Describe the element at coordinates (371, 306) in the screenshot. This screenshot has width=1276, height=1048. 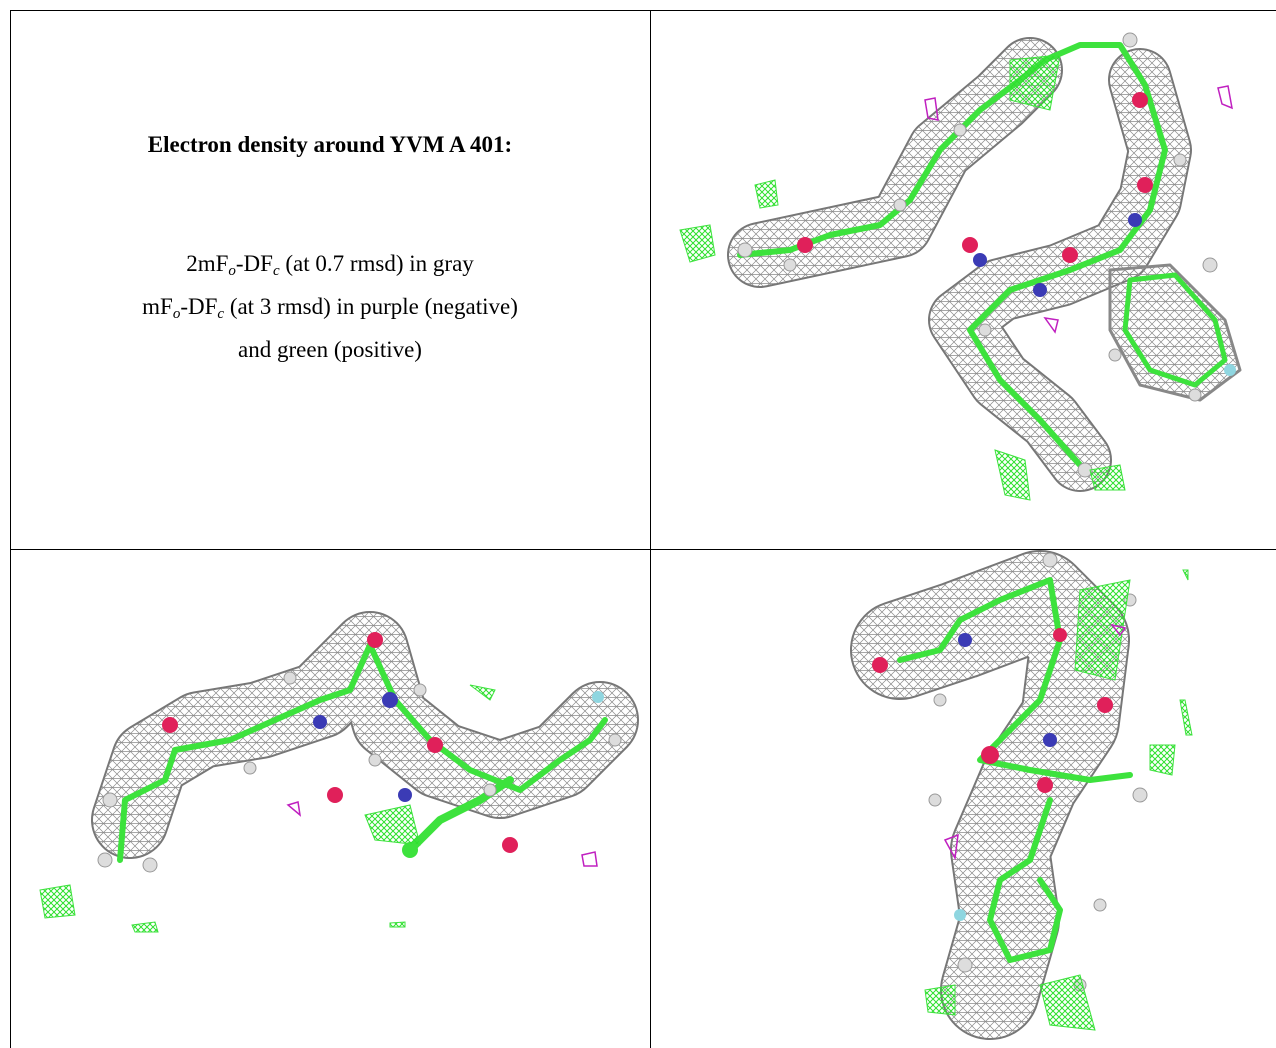
I see `legend-text: (at 3 rmsd) in purple (negative)` at that location.